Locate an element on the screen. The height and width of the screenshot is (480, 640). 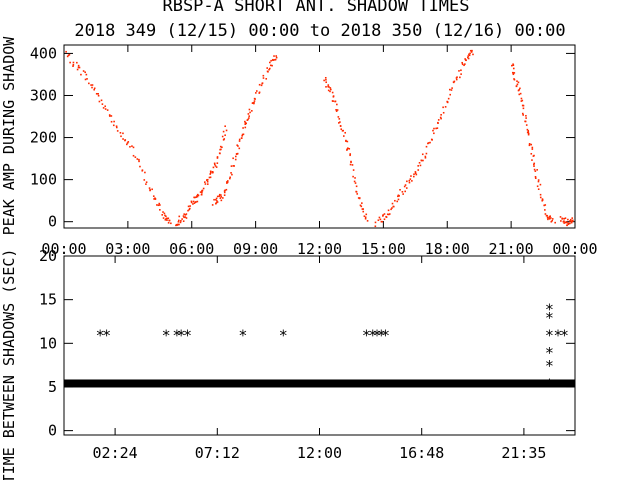
chart-title: RBSP-A SHORT ANT. SHADOW TIMES is located at coordinates (315, 8).